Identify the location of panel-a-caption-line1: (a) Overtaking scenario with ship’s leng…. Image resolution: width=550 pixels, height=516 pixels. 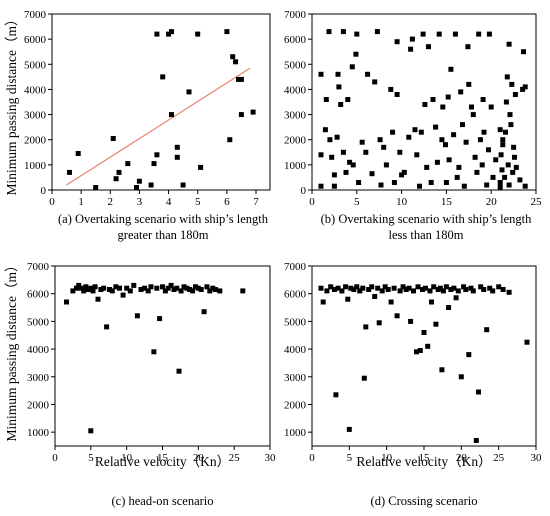
(163, 219).